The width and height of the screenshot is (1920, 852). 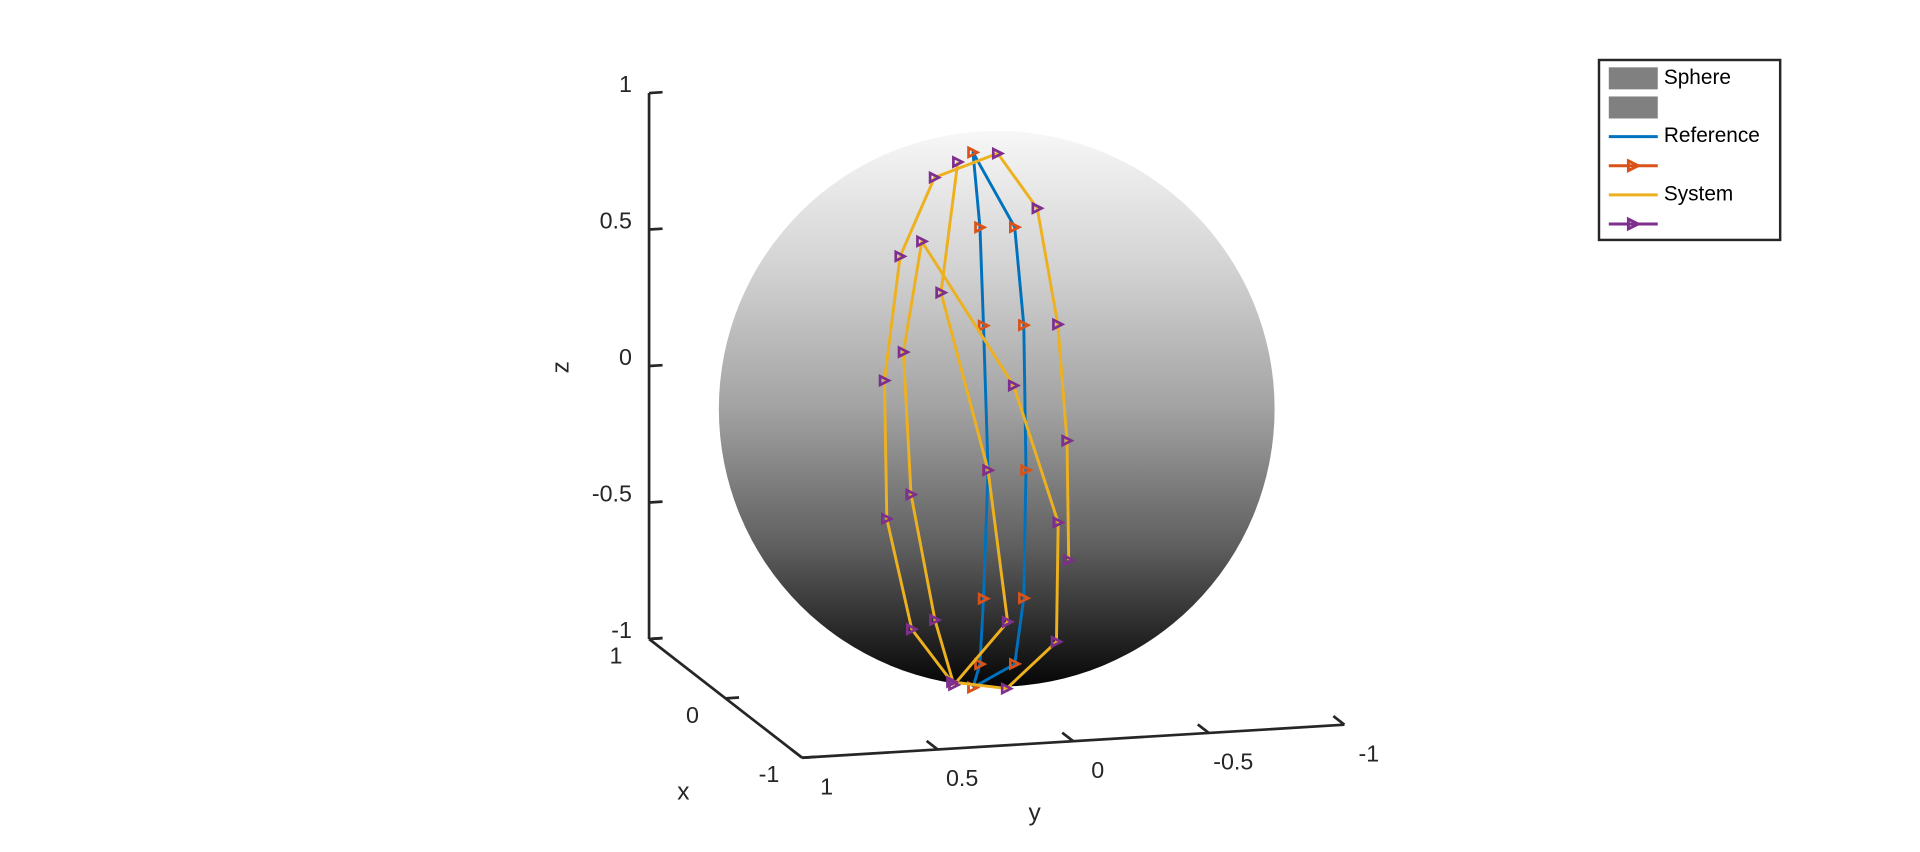 I want to click on legend: Sphere Reference System, so click(x=1689, y=150).